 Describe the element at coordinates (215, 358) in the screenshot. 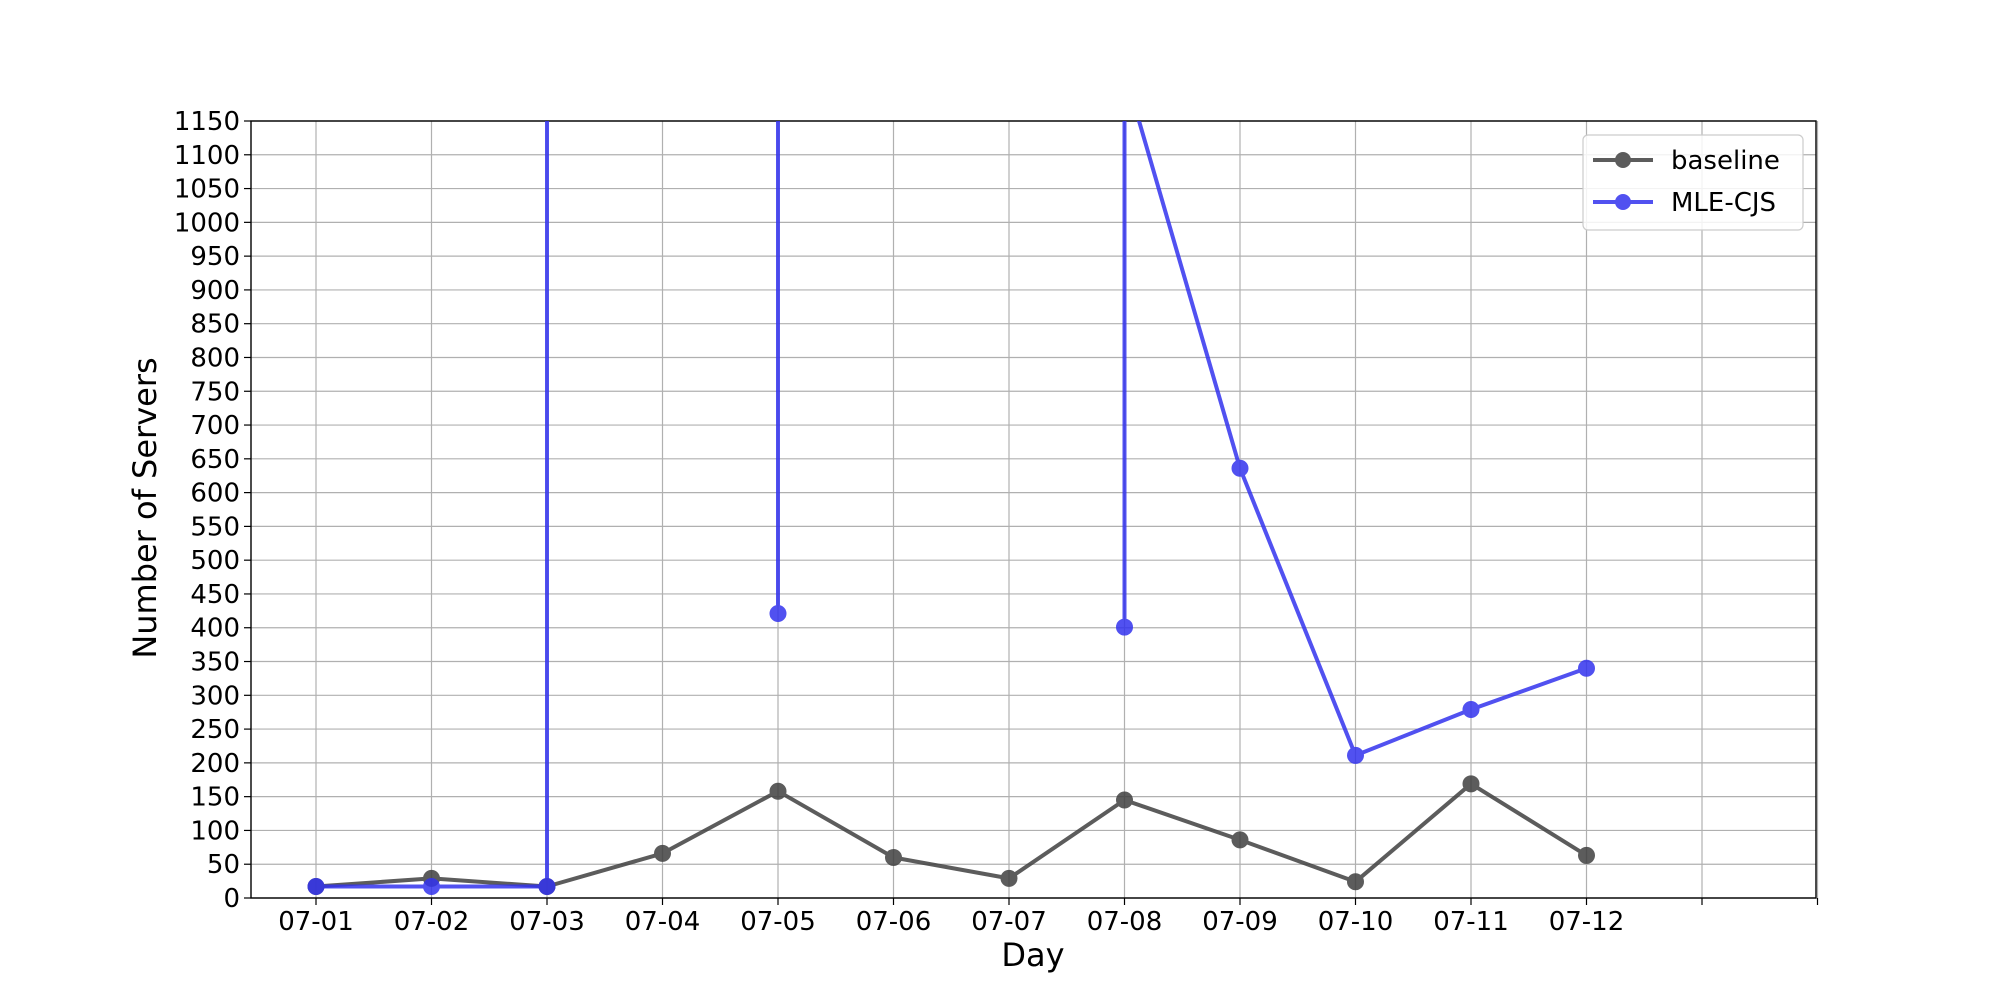

I see `y-tick-label: 800` at that location.